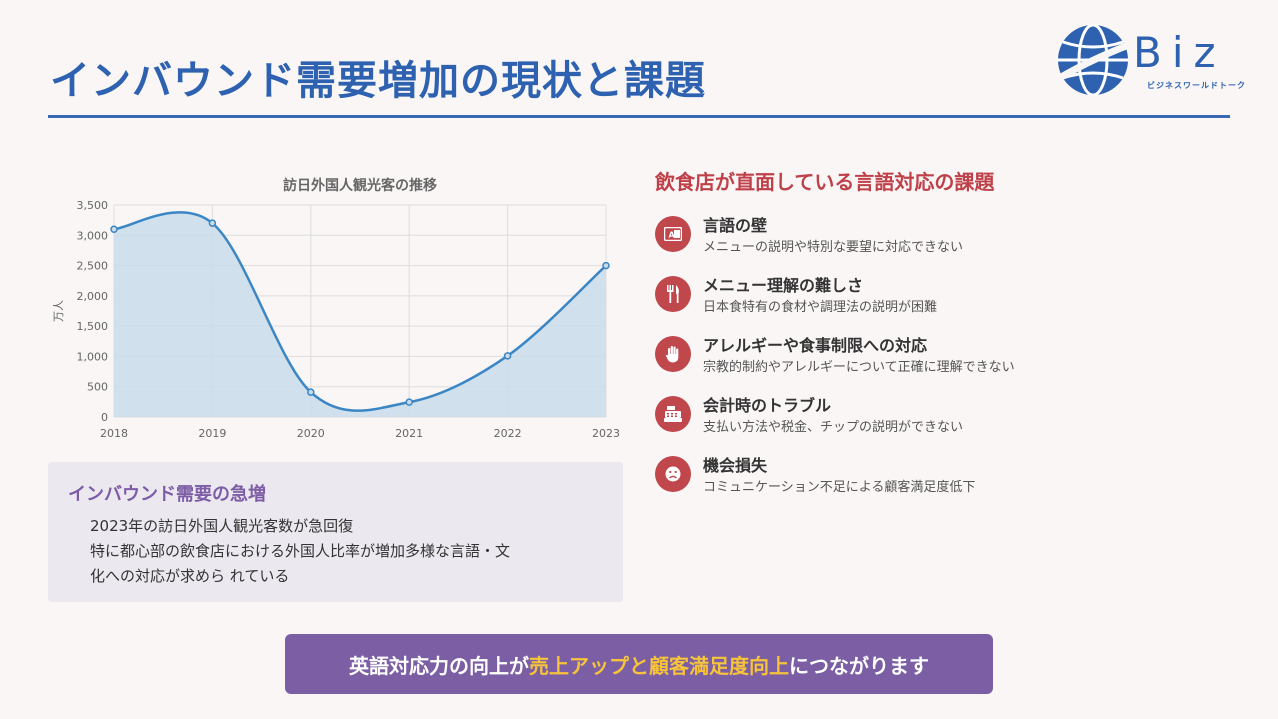  What do you see at coordinates (673, 414) in the screenshot?
I see `cash-register-icon` at bounding box center [673, 414].